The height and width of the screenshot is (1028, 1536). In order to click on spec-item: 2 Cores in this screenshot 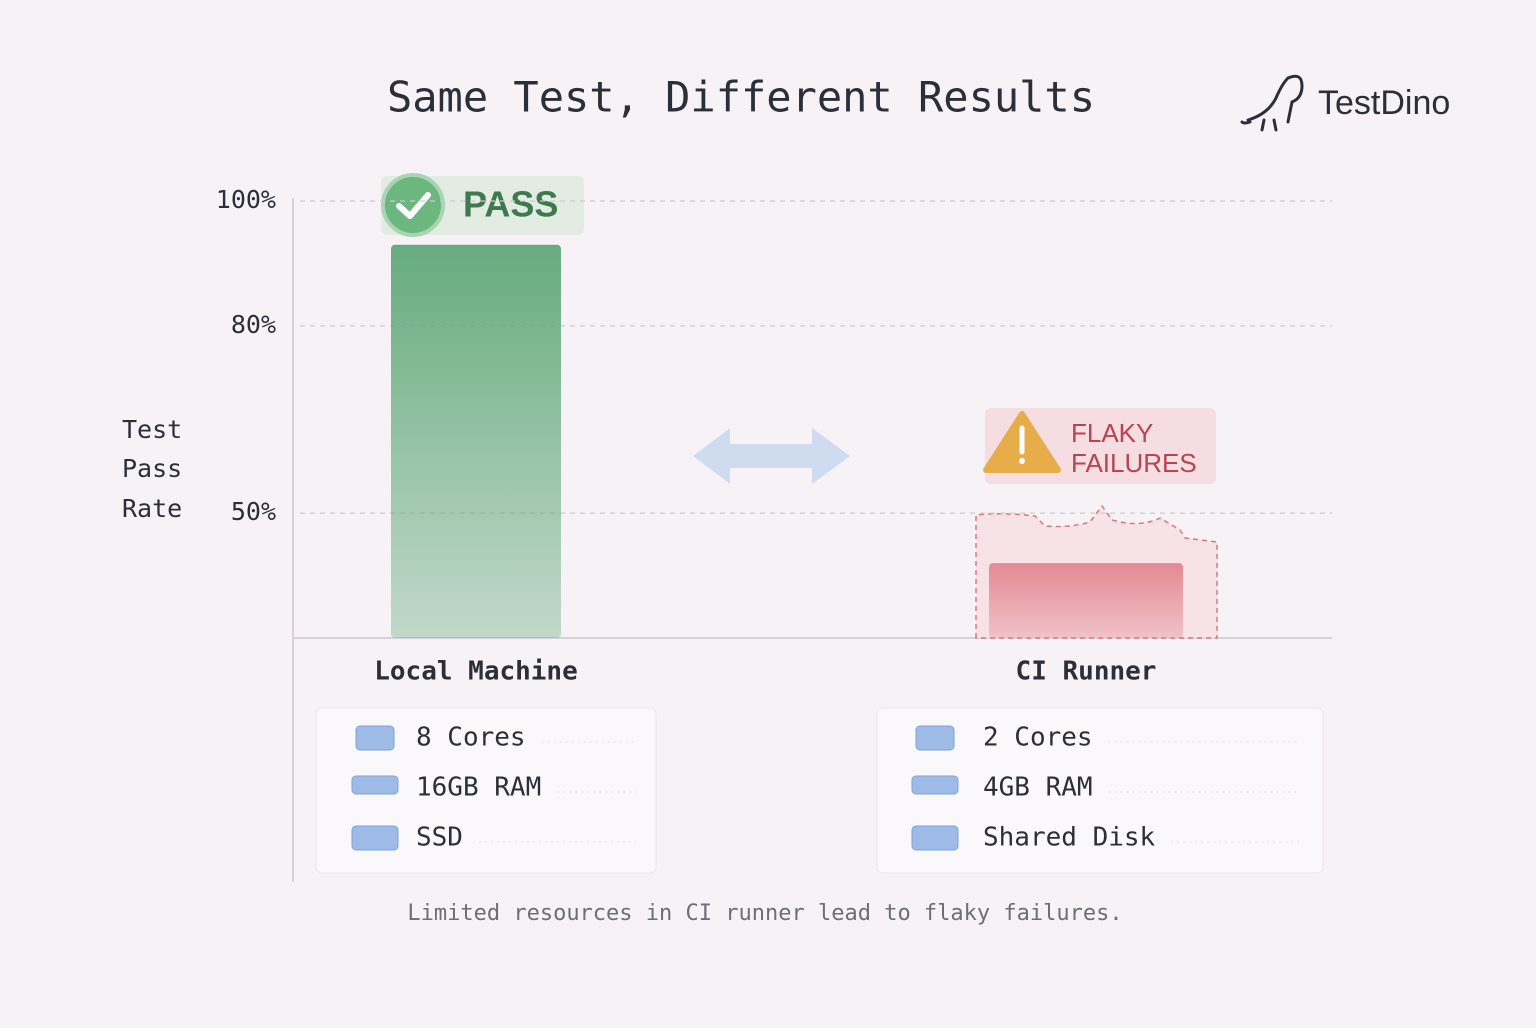, I will do `click(1038, 738)`.